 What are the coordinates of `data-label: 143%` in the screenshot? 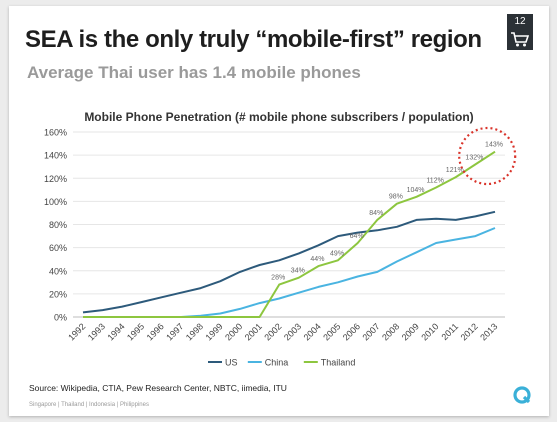 It's located at (494, 145).